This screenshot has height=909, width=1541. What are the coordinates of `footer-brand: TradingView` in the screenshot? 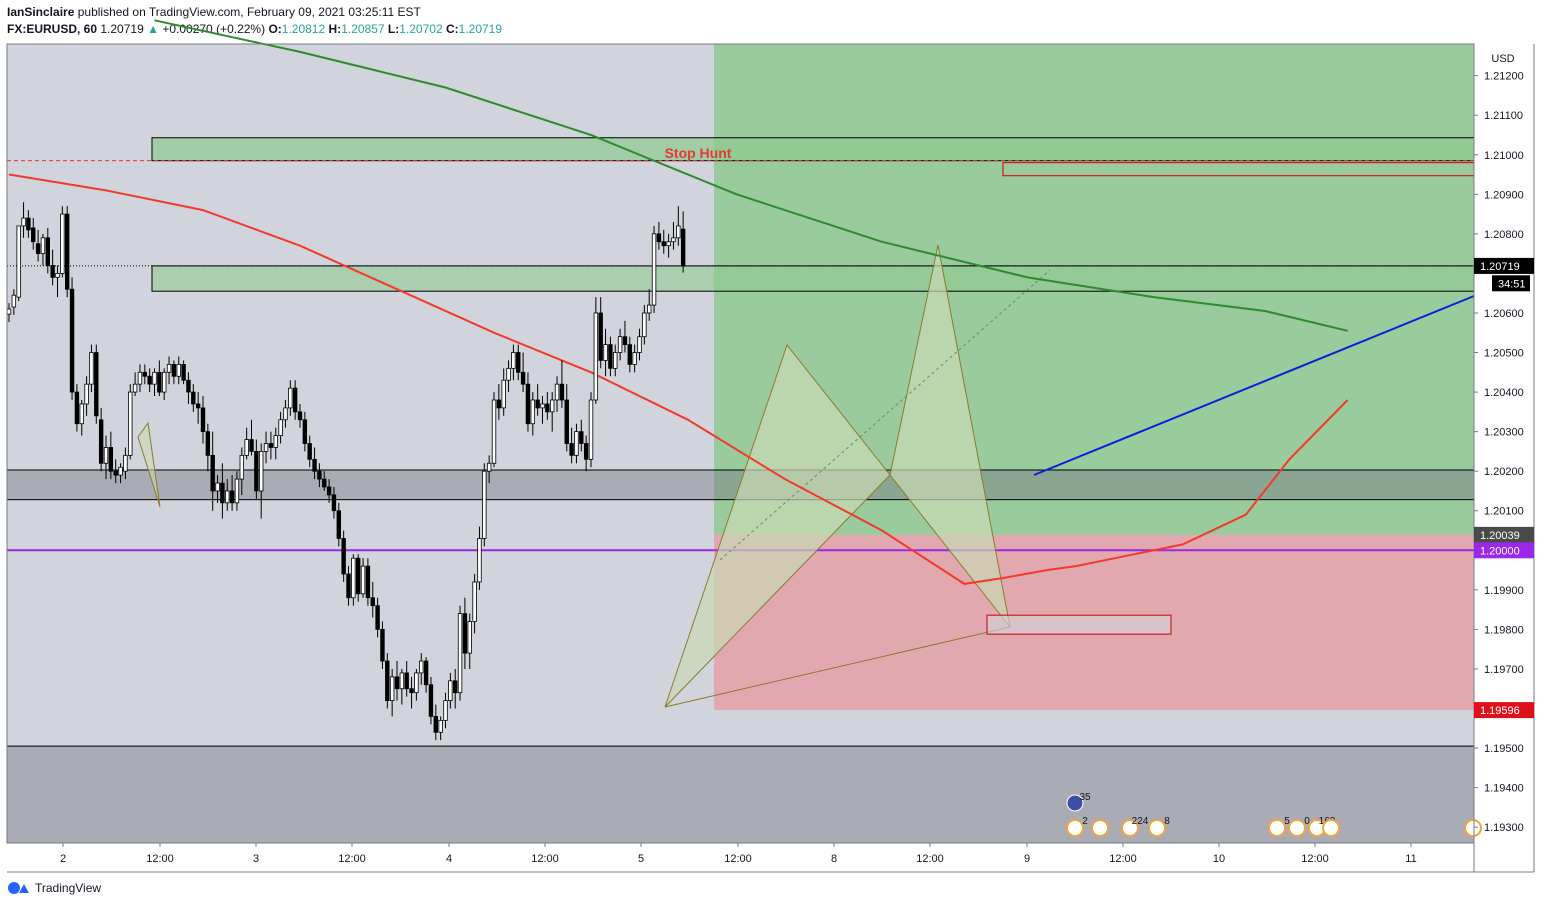 It's located at (54, 888).